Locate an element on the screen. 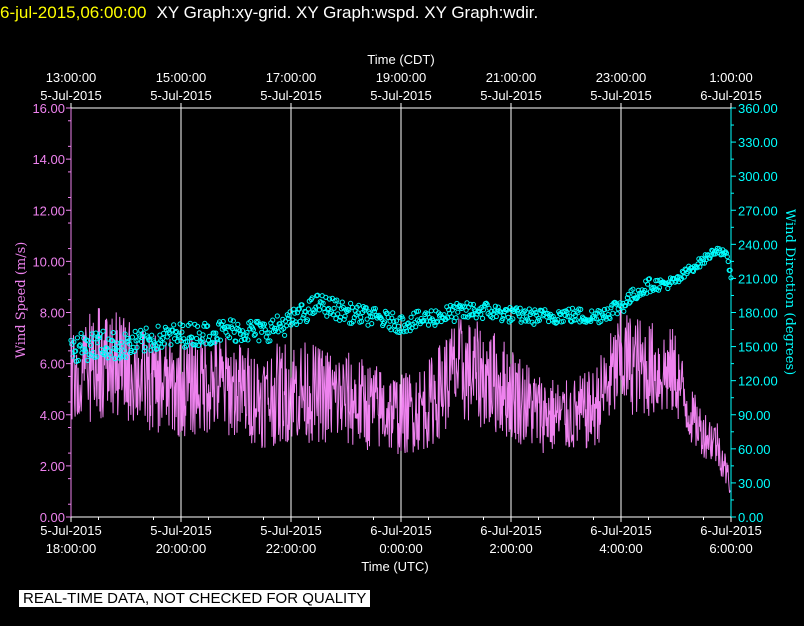  top-tick-time: 21:00:00 is located at coordinates (511, 77).